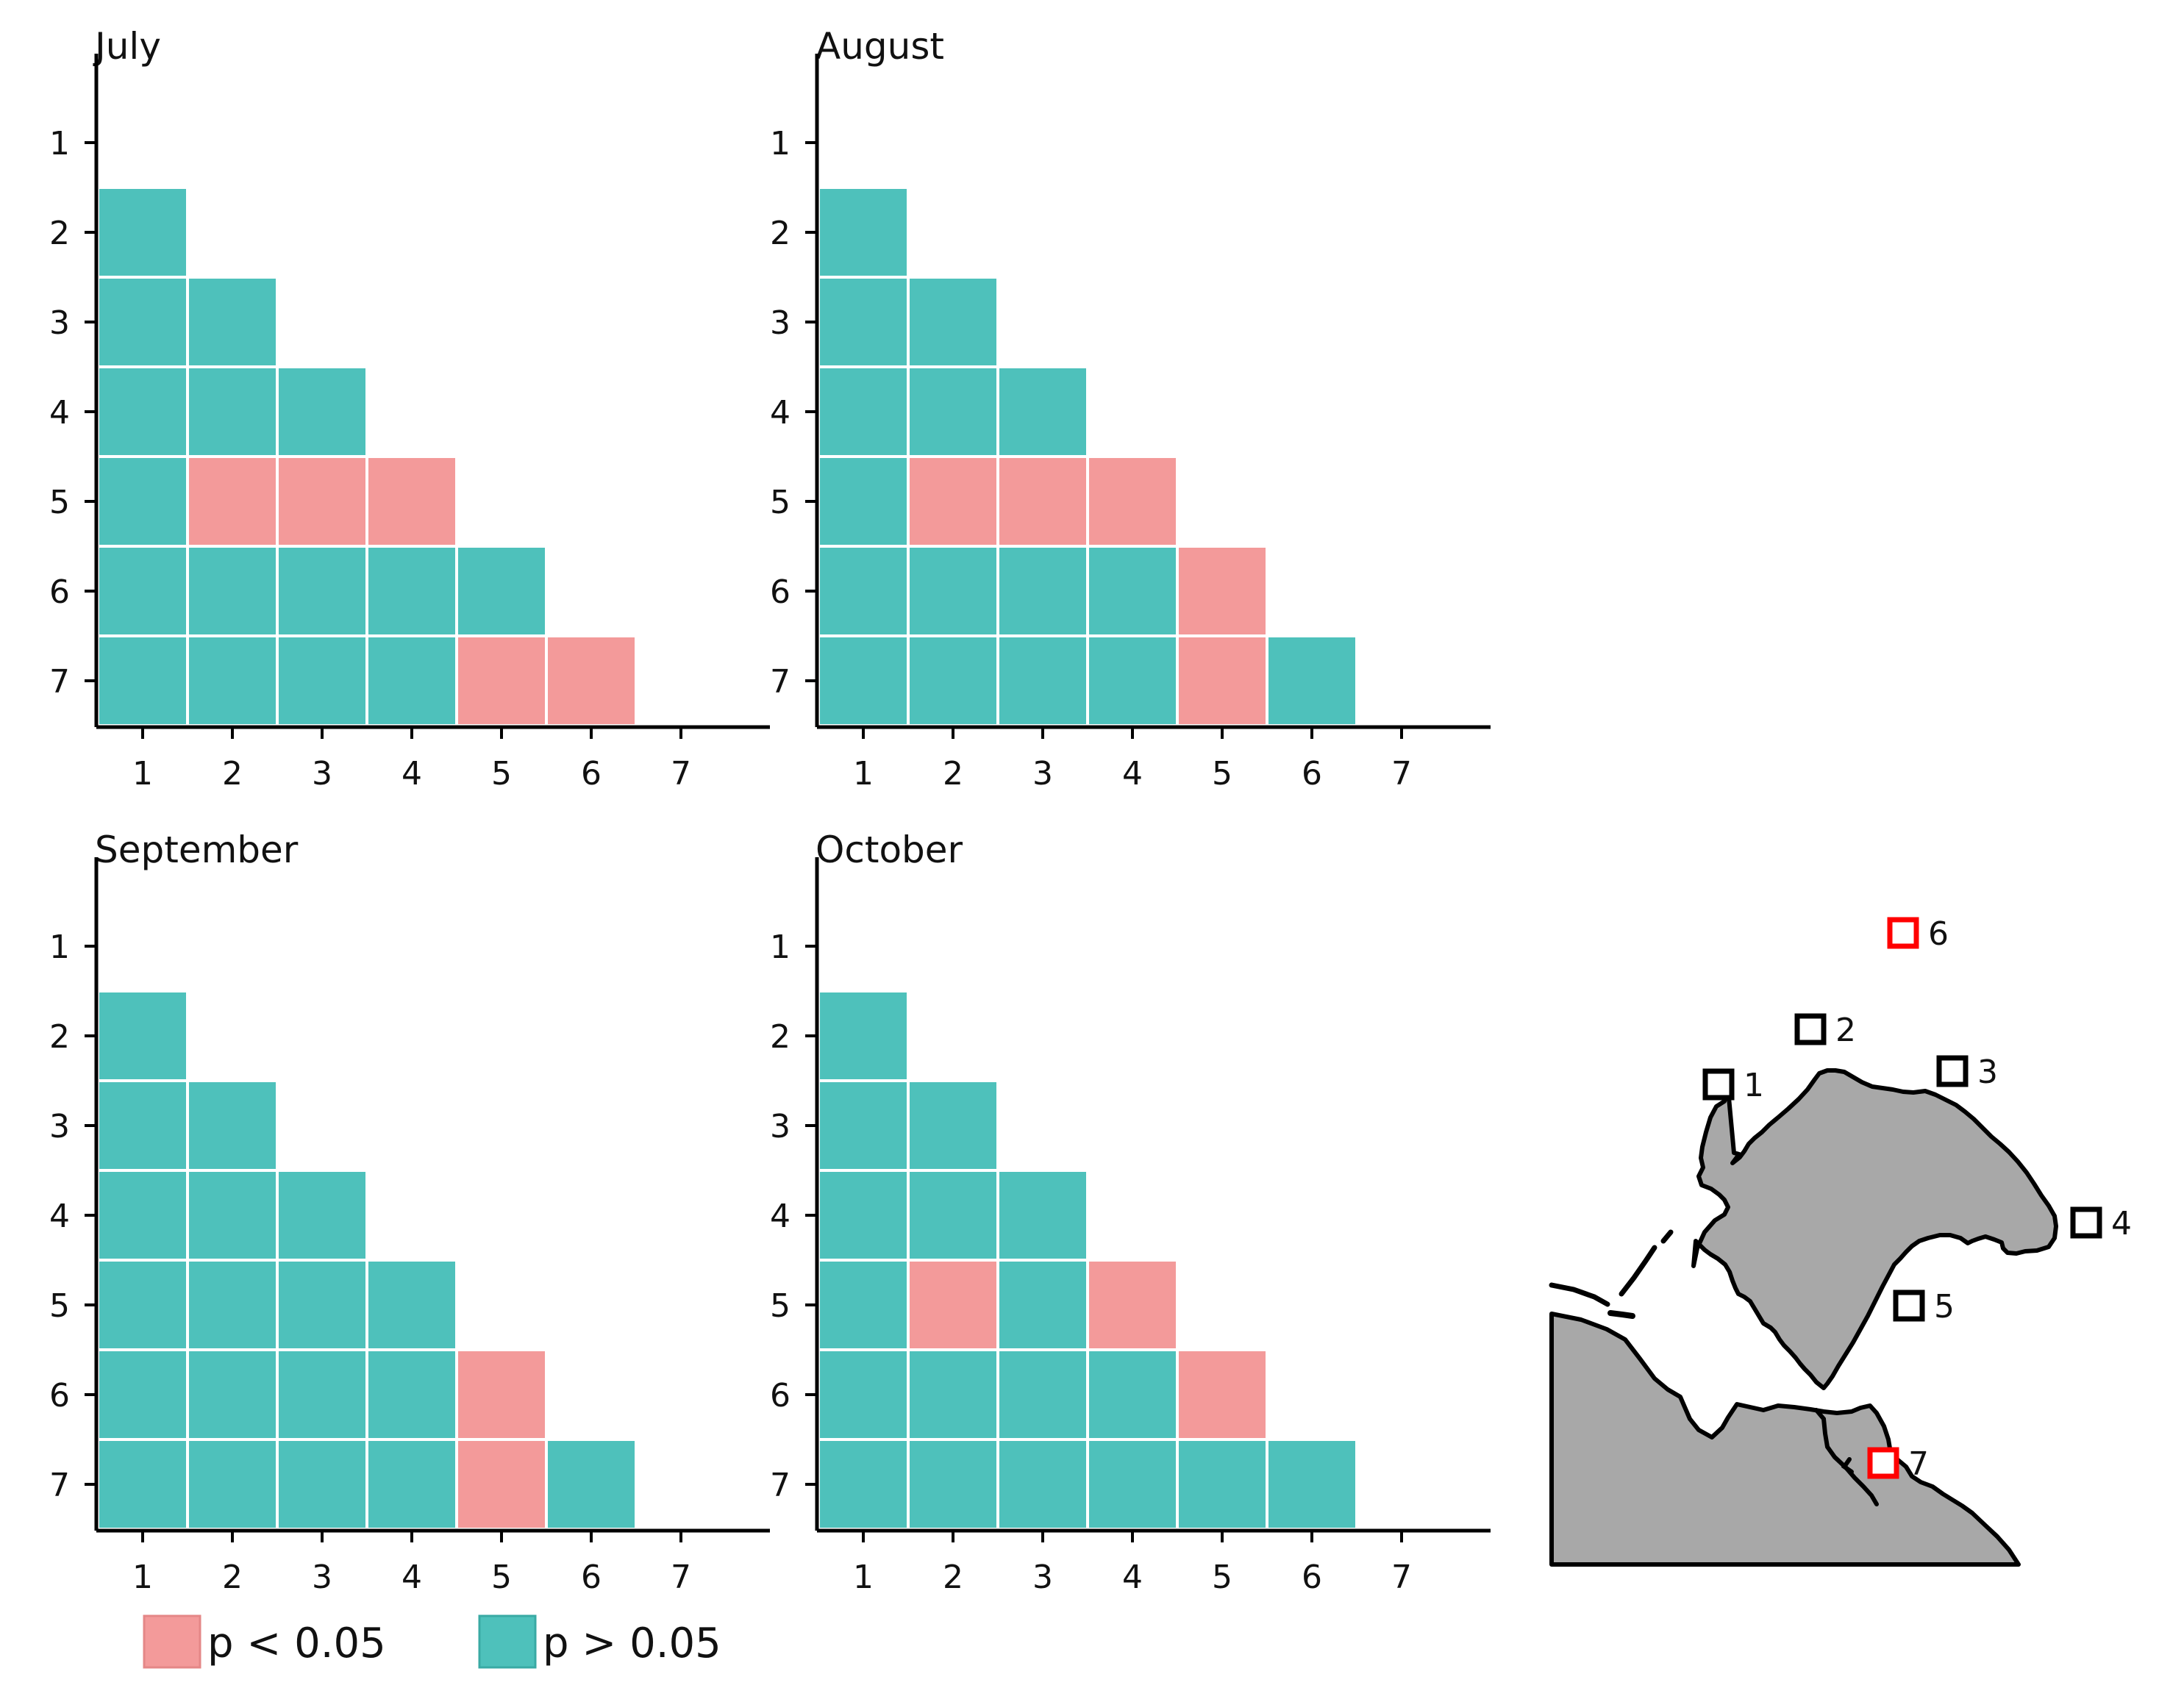  I want to click on site-marker: 1, so click(1733, 1085).